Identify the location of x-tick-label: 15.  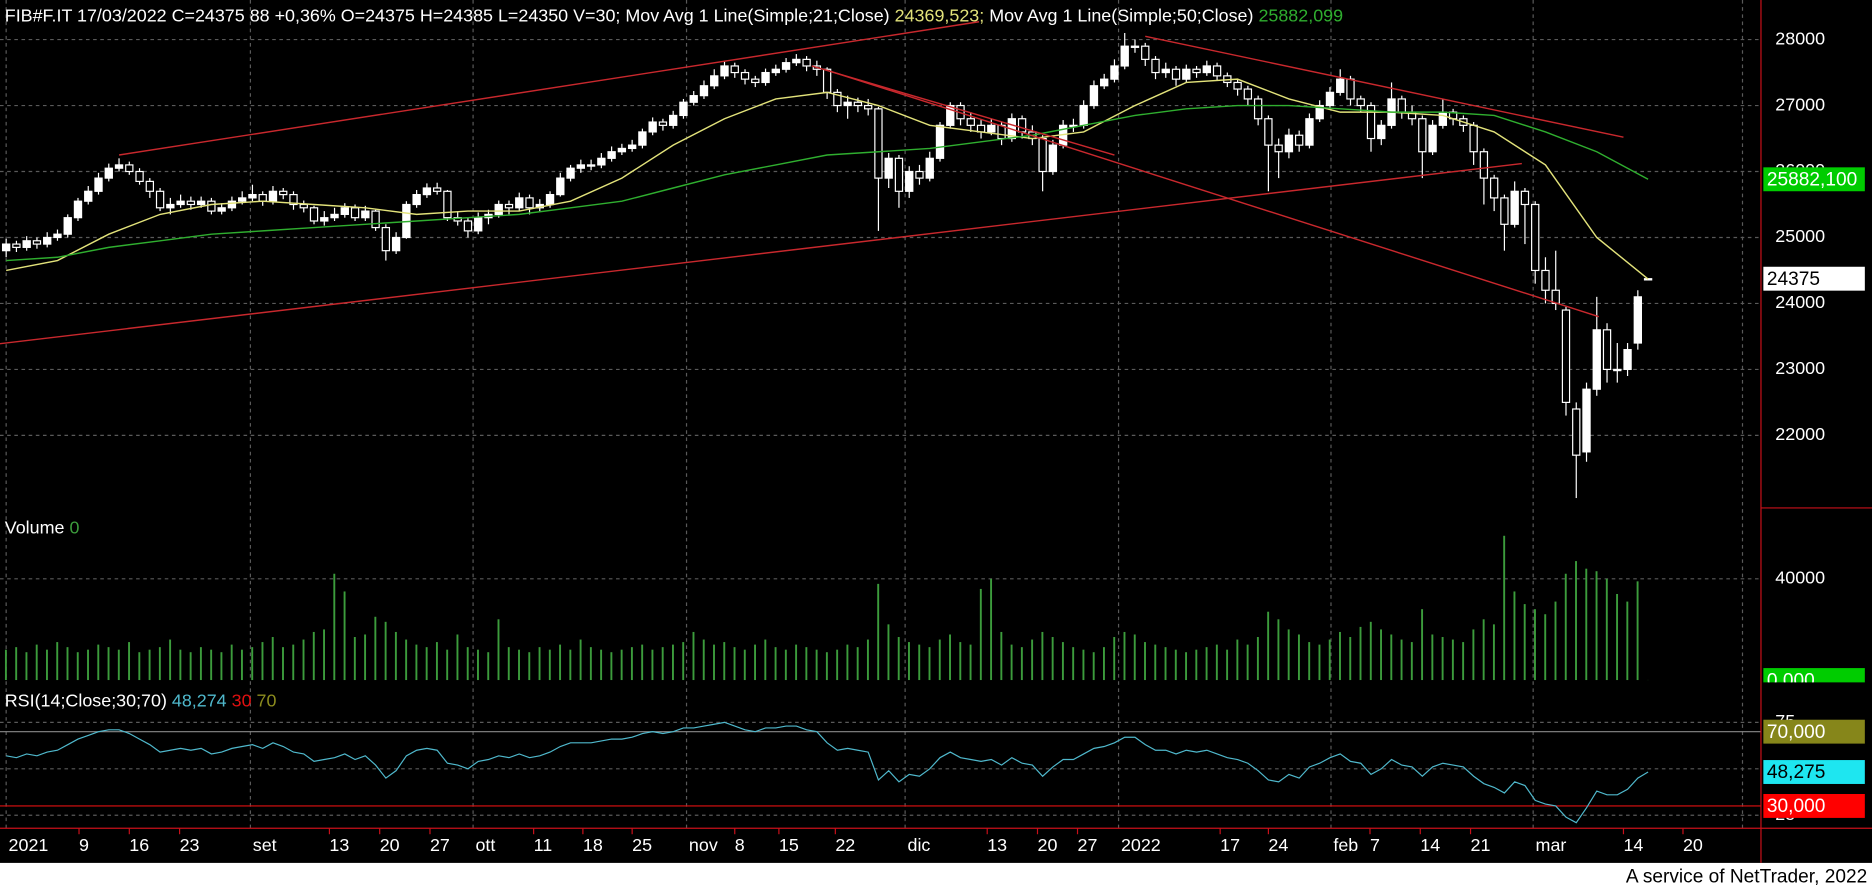
(789, 845).